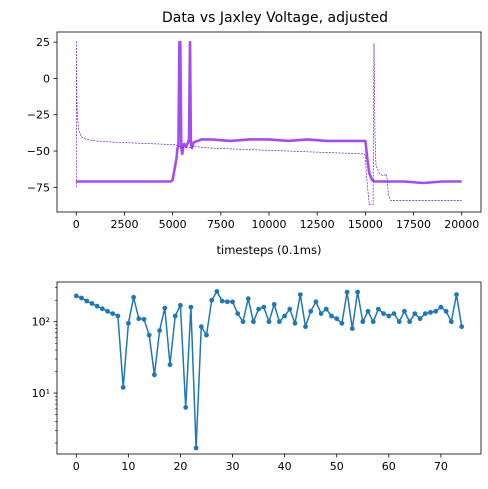 Image resolution: width=488 pixels, height=489 pixels. I want to click on y-axis: 25 0 −25 −50 −75, so click(42, 115).